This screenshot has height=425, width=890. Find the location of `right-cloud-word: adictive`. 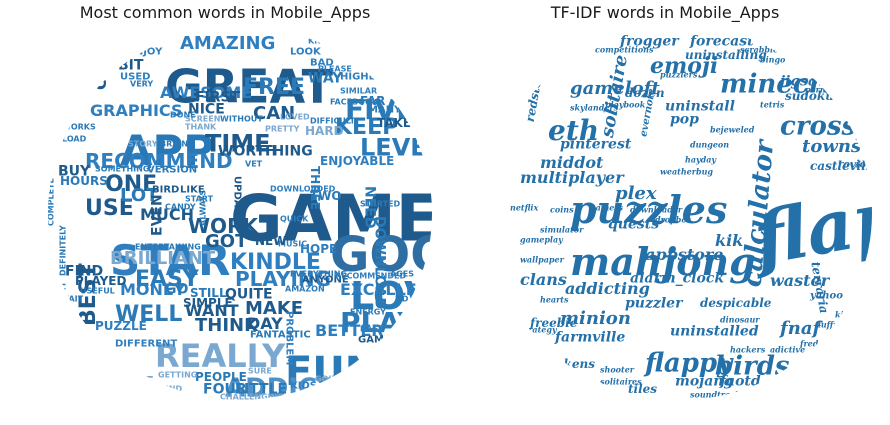

right-cloud-word: adictive is located at coordinates (787, 349).